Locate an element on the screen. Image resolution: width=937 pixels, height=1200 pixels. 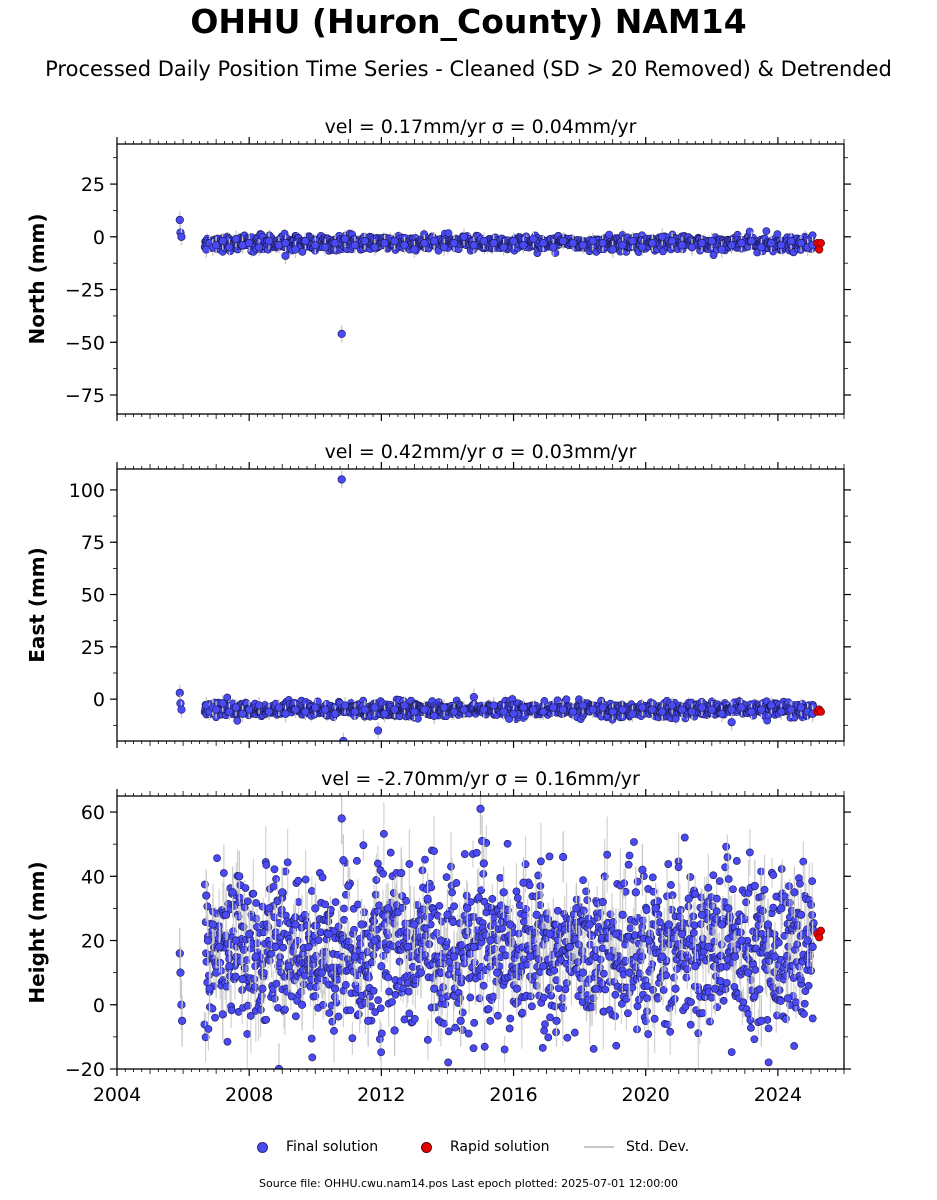
x-tick-label: 2008 is located at coordinates (249, 1095).